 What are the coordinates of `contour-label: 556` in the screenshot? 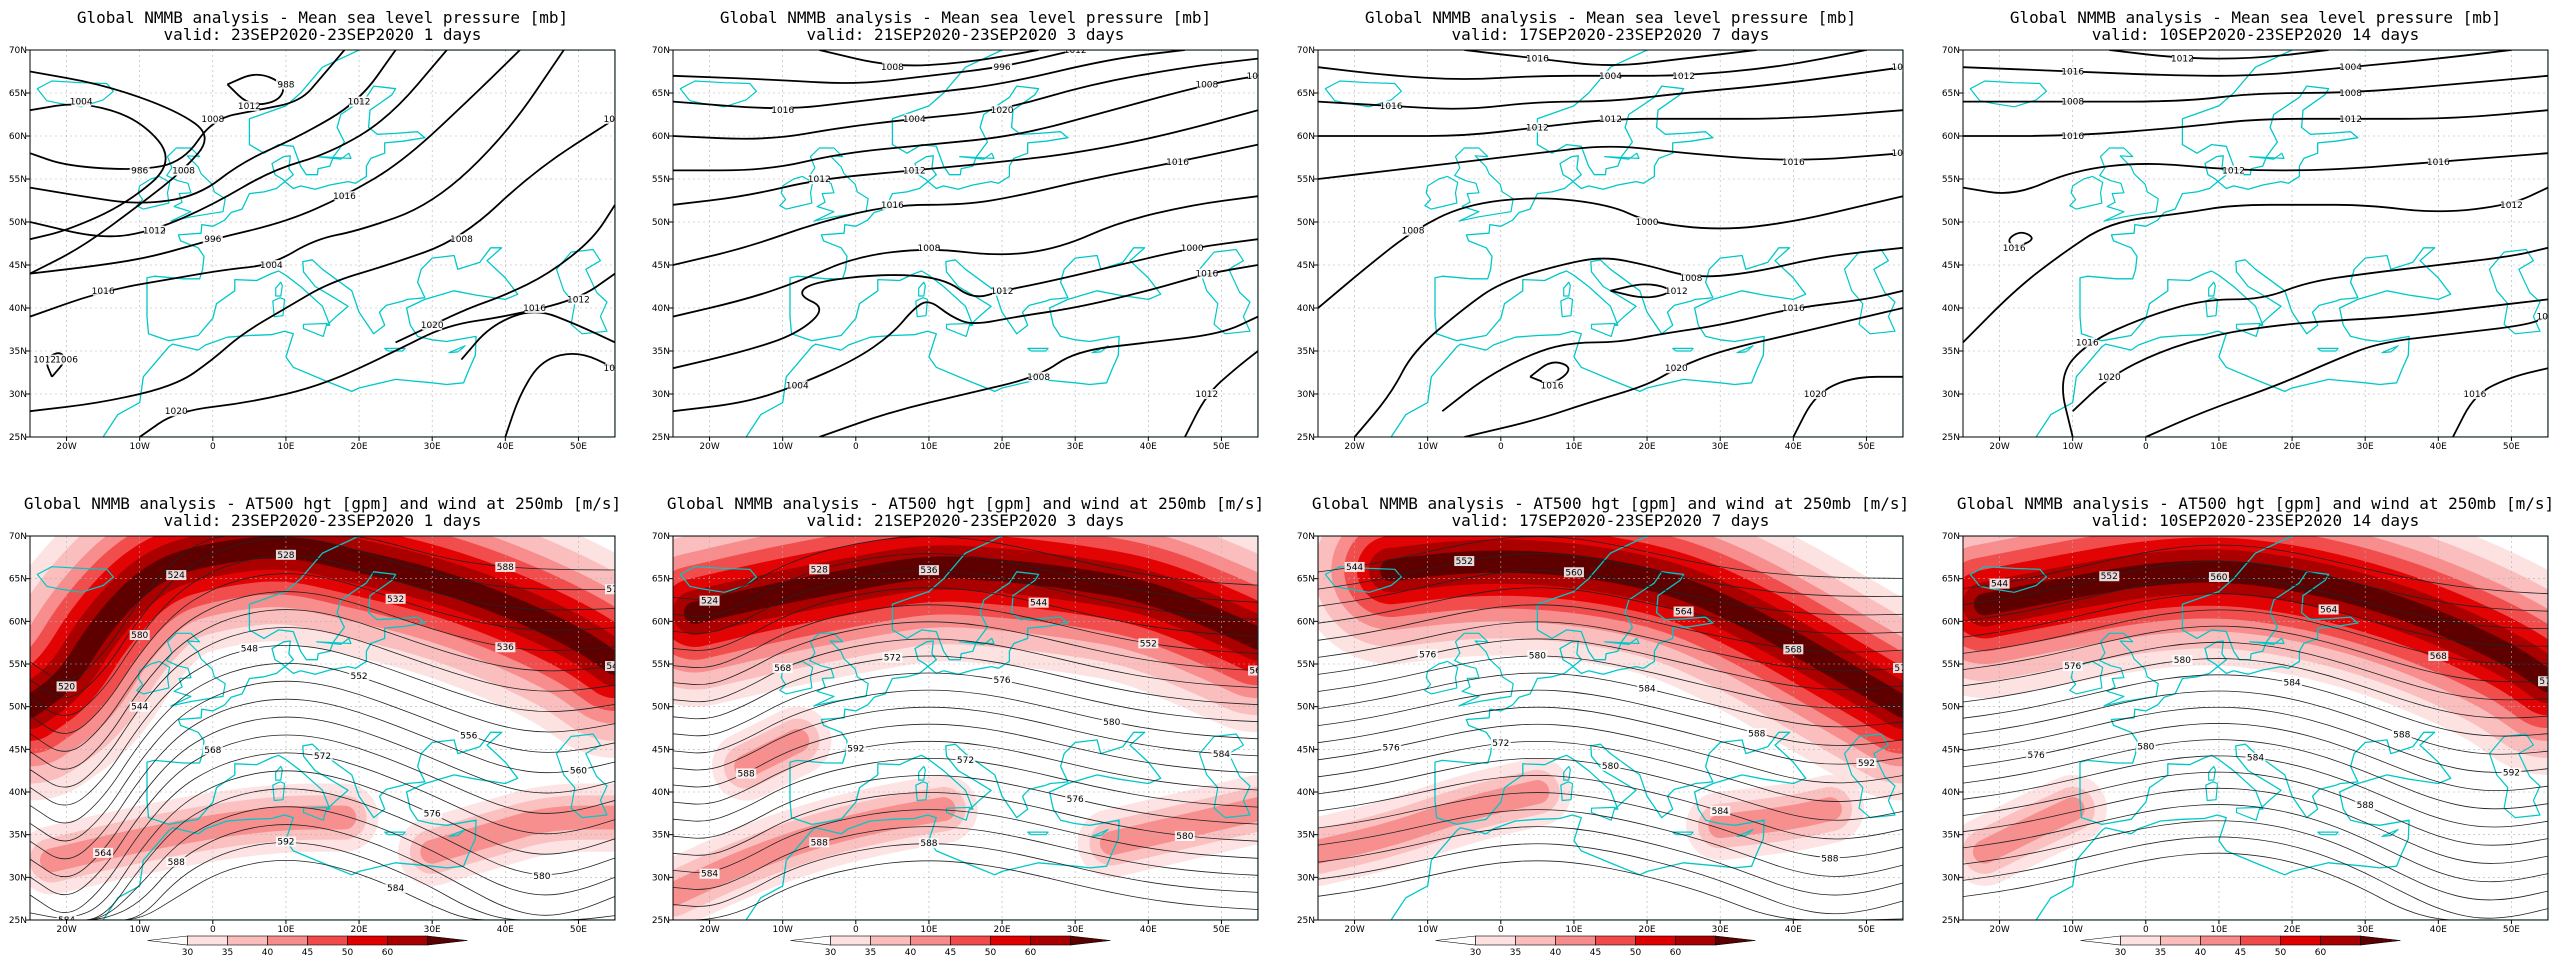 It's located at (468, 736).